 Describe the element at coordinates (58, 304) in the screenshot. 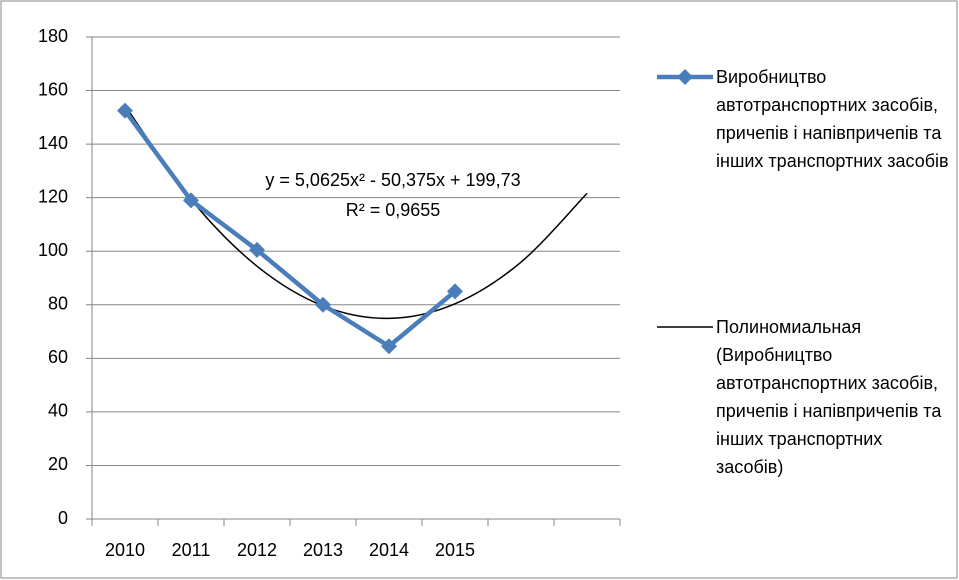

I see `y-tick-label: 80` at that location.